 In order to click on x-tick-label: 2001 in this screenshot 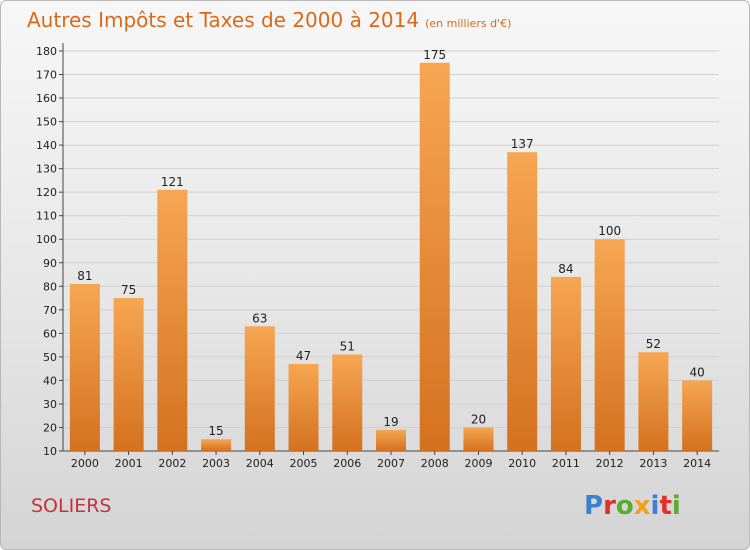, I will do `click(129, 463)`.